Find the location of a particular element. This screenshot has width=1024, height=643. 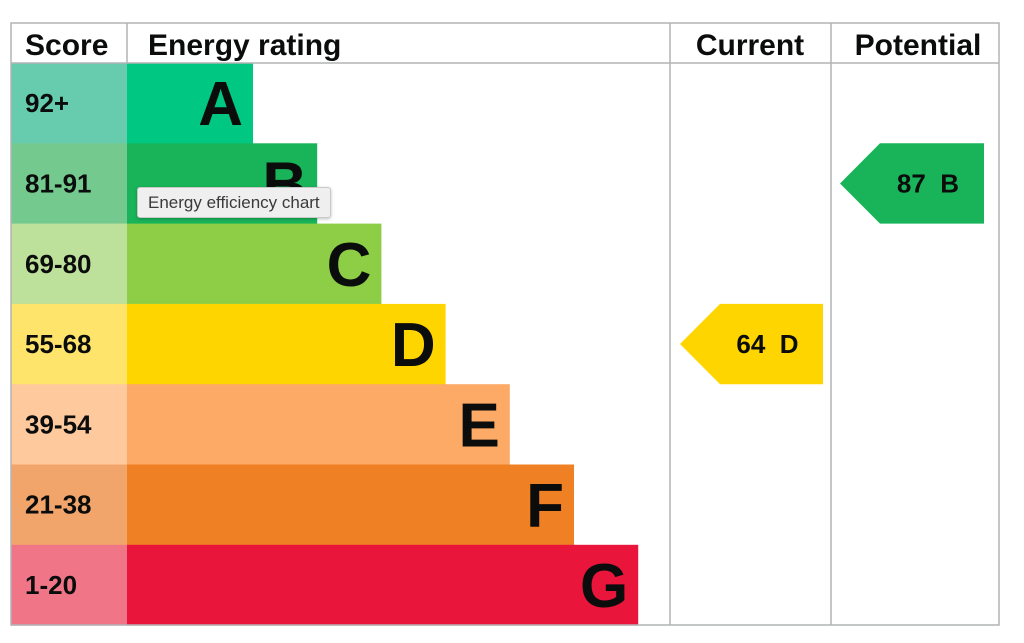

score-cell-a is located at coordinates (69, 103).